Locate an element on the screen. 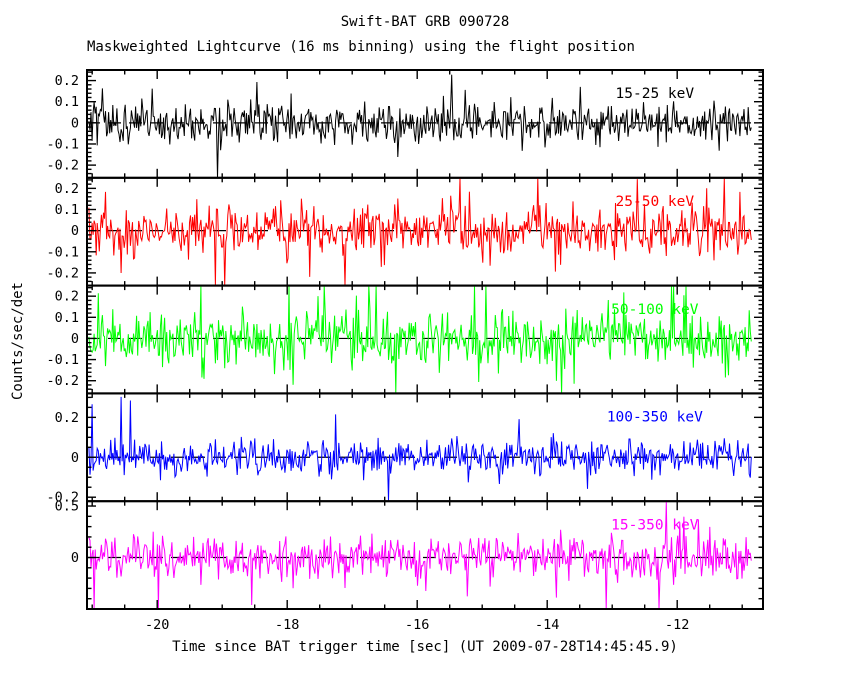  panel-100-350-kev: -0.2 0 0.2 100-350 keV is located at coordinates (405, 449).